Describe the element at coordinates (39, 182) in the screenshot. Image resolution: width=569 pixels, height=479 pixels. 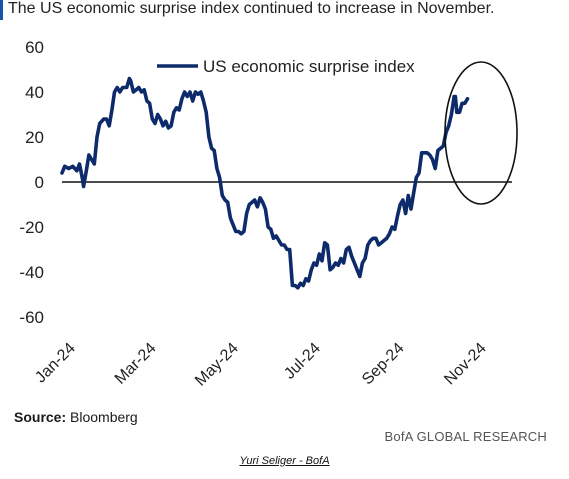
I see `y-tick-label: 0` at that location.